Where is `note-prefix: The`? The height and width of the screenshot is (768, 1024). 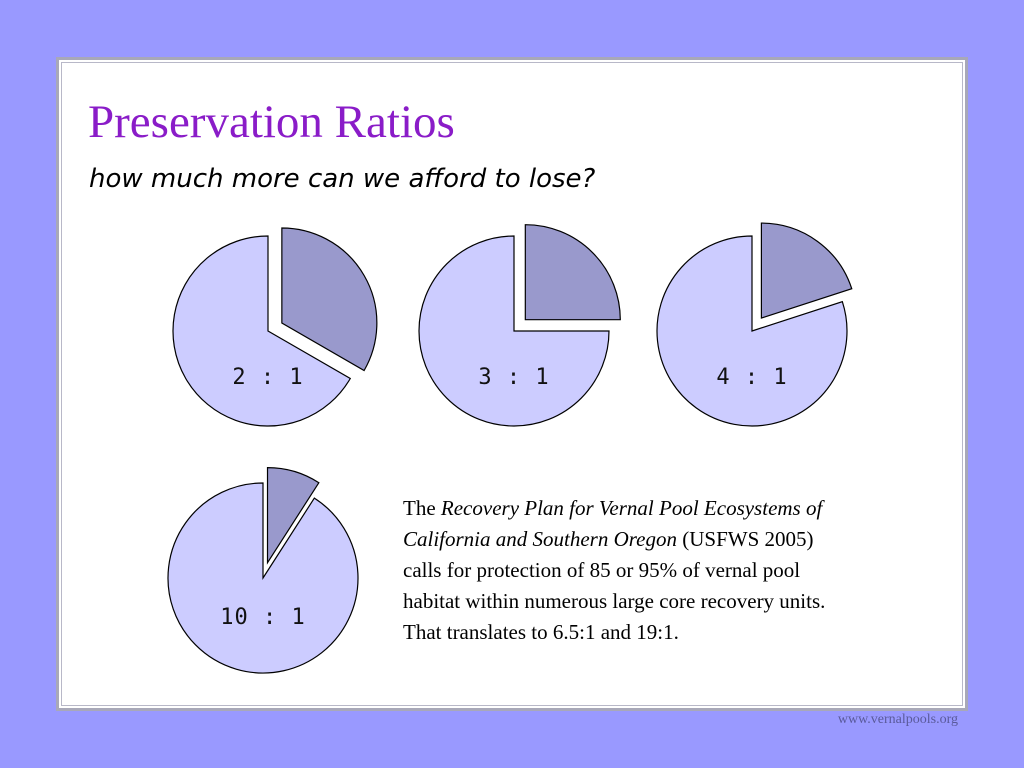 note-prefix: The is located at coordinates (422, 508).